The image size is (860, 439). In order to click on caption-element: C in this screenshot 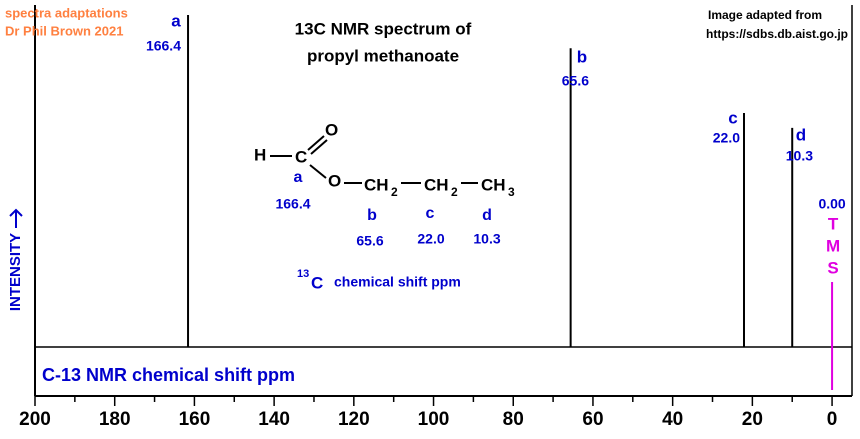, I will do `click(317, 282)`.